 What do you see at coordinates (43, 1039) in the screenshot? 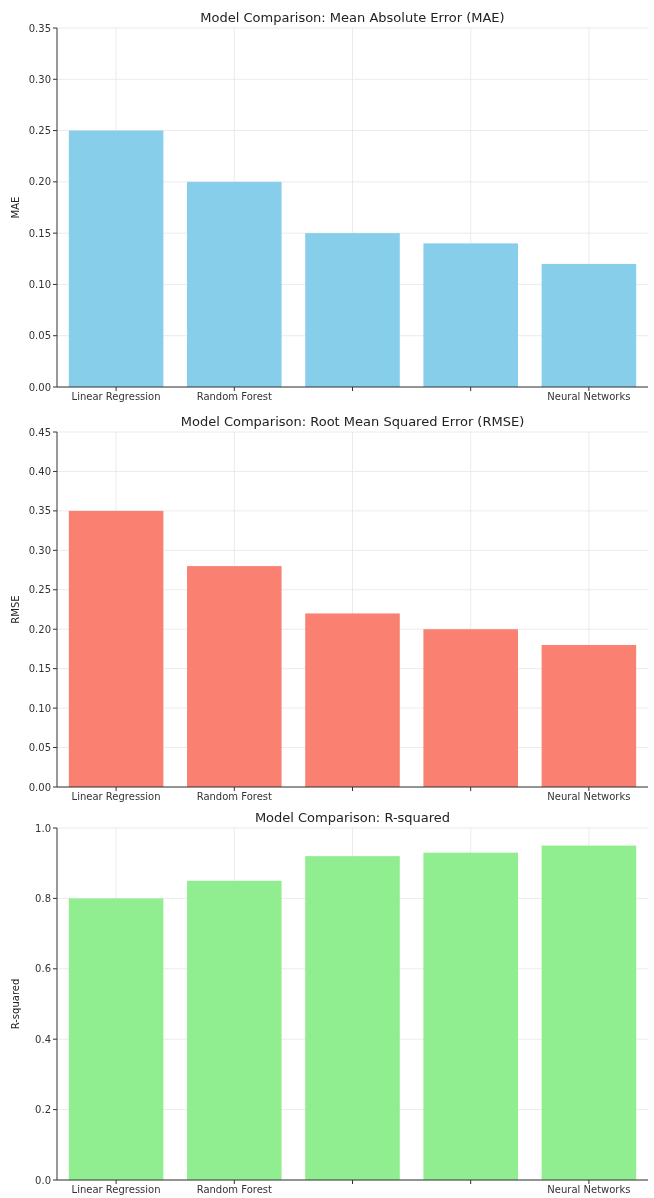
I see `y-tick-label: 0.4` at bounding box center [43, 1039].